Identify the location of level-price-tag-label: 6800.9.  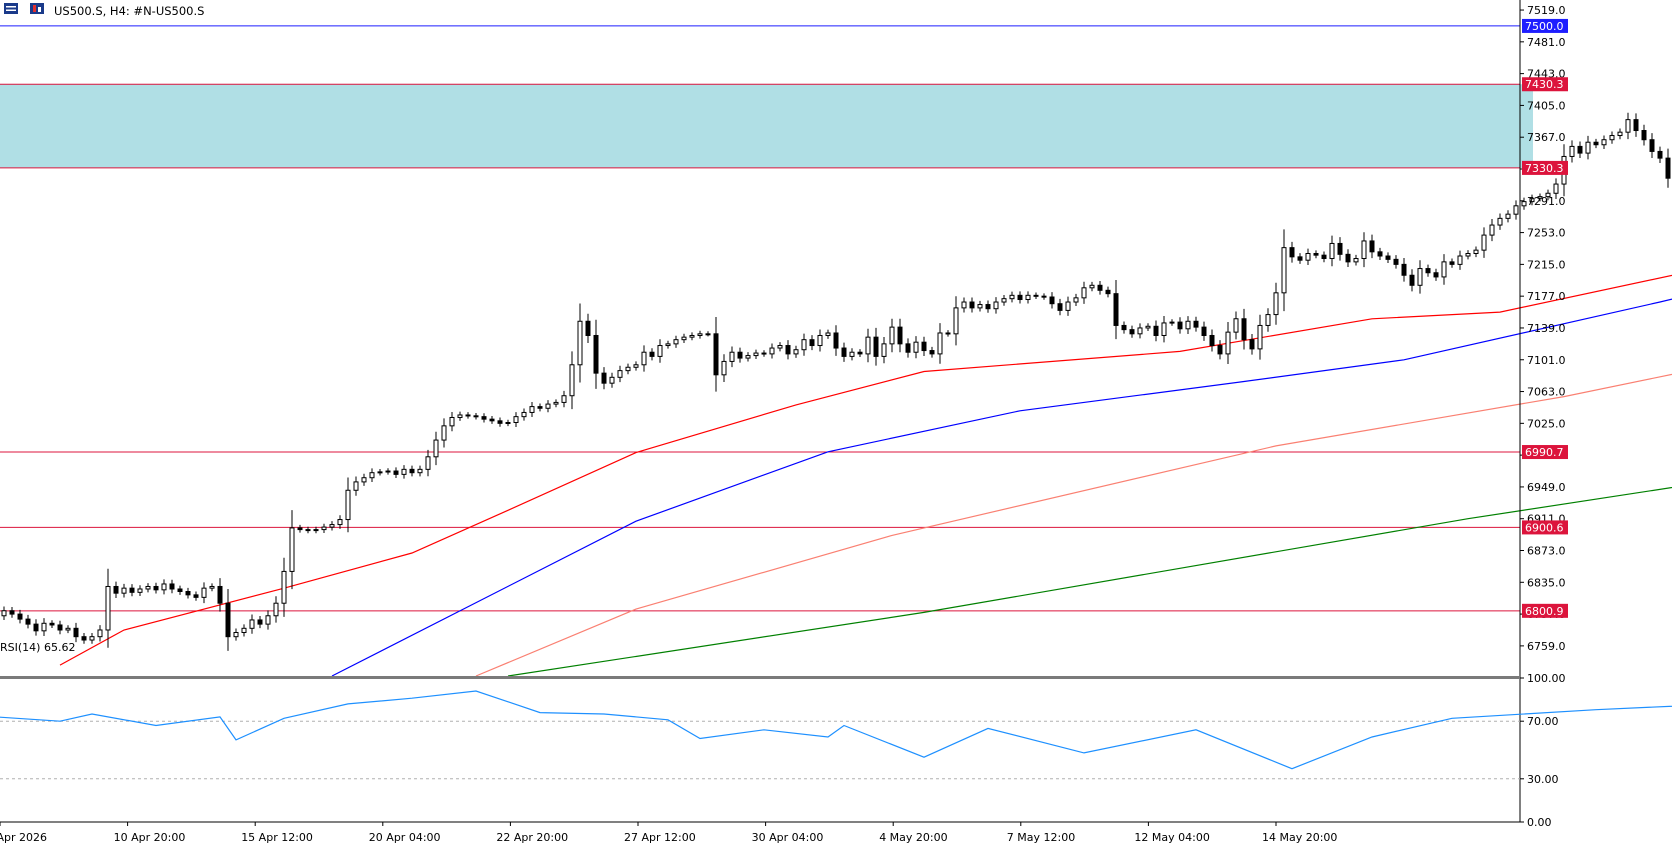
(1544, 611).